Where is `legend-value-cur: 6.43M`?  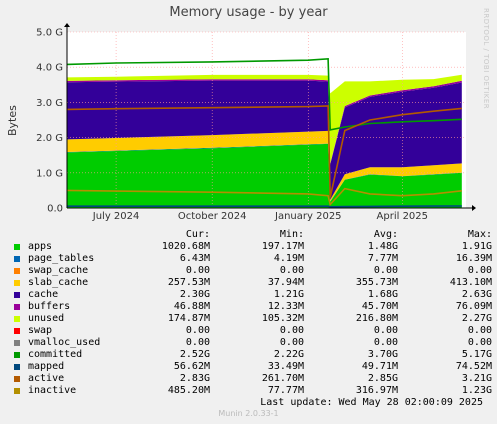
legend-value-cur: 6.43M is located at coordinates (194, 258).